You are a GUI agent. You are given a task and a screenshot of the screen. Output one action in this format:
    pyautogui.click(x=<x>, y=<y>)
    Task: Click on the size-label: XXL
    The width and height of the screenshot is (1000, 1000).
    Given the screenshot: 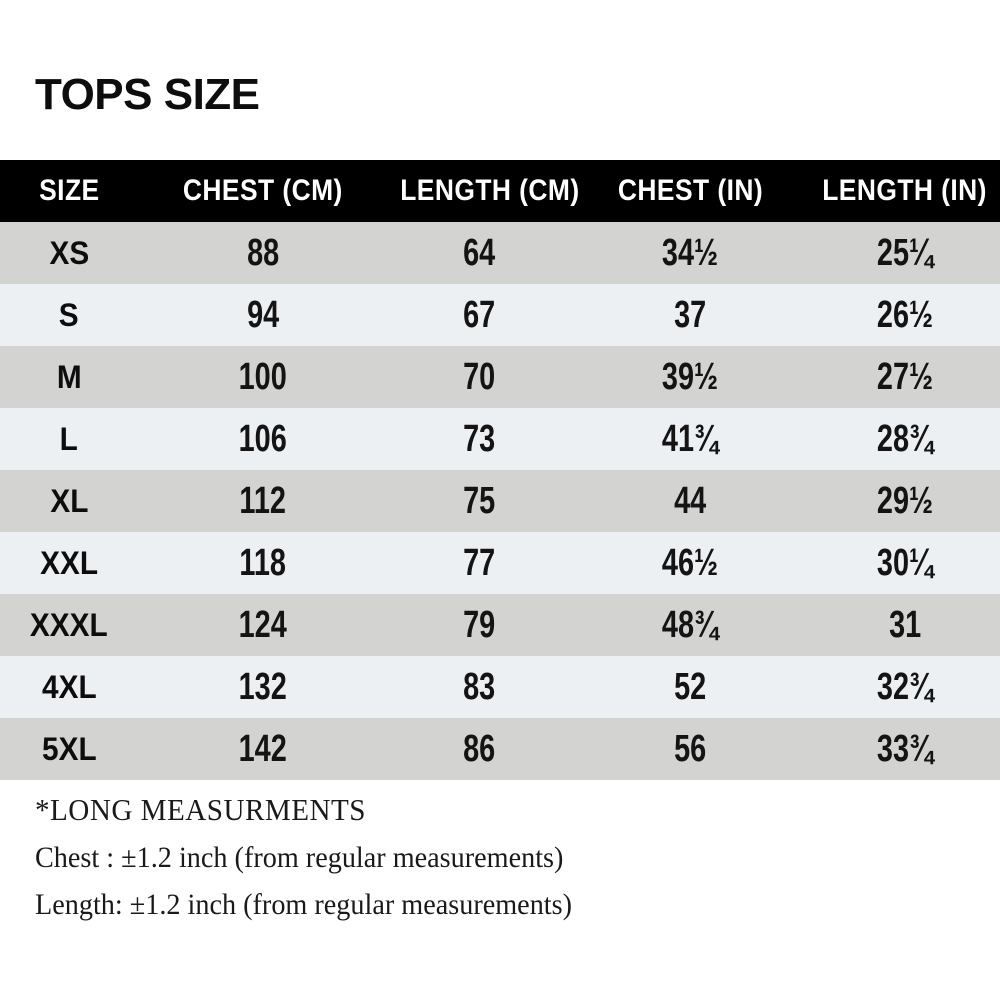 What is the action you would take?
    pyautogui.click(x=69, y=562)
    